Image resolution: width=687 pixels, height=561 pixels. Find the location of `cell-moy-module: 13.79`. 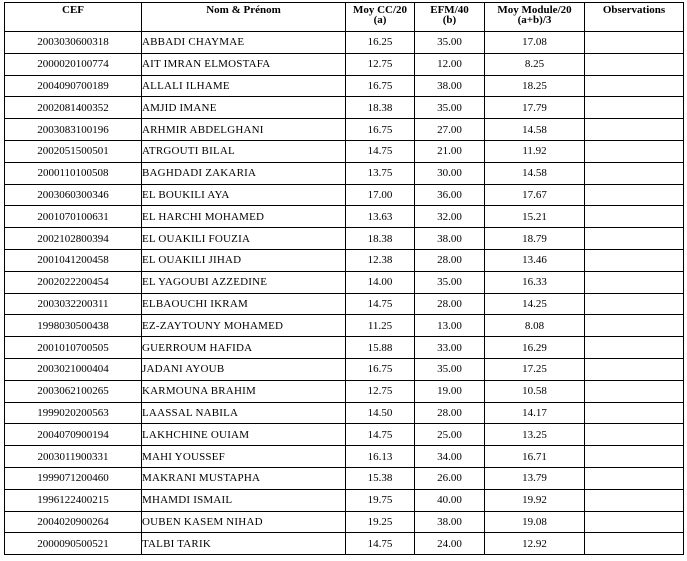

cell-moy-module: 13.79 is located at coordinates (534, 478).